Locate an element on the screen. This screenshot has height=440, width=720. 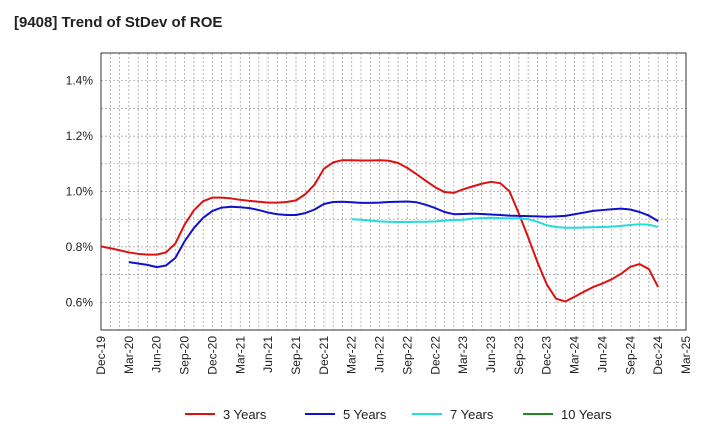
x-tick-label: Dec-23 is located at coordinates (547, 355).